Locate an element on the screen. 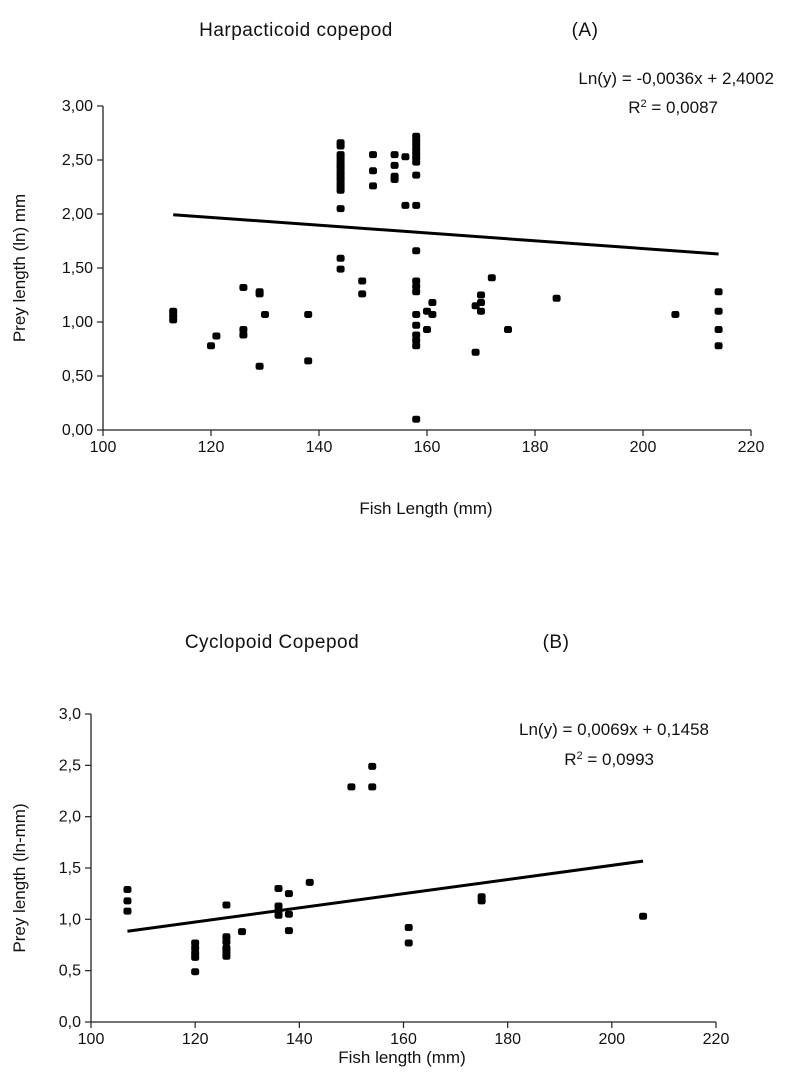 The image size is (793, 1076). chart-a-xlabel: Fish Length (mm) is located at coordinates (425, 508).